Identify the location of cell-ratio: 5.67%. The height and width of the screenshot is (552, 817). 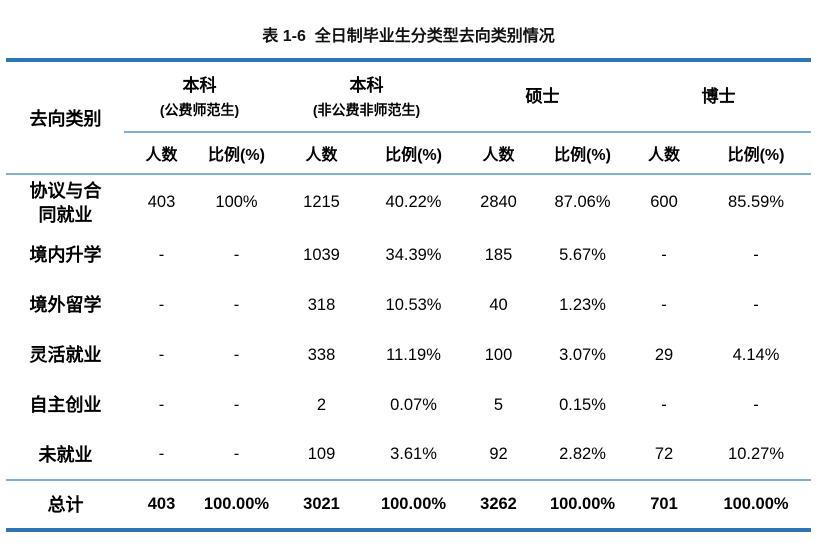
(582, 254).